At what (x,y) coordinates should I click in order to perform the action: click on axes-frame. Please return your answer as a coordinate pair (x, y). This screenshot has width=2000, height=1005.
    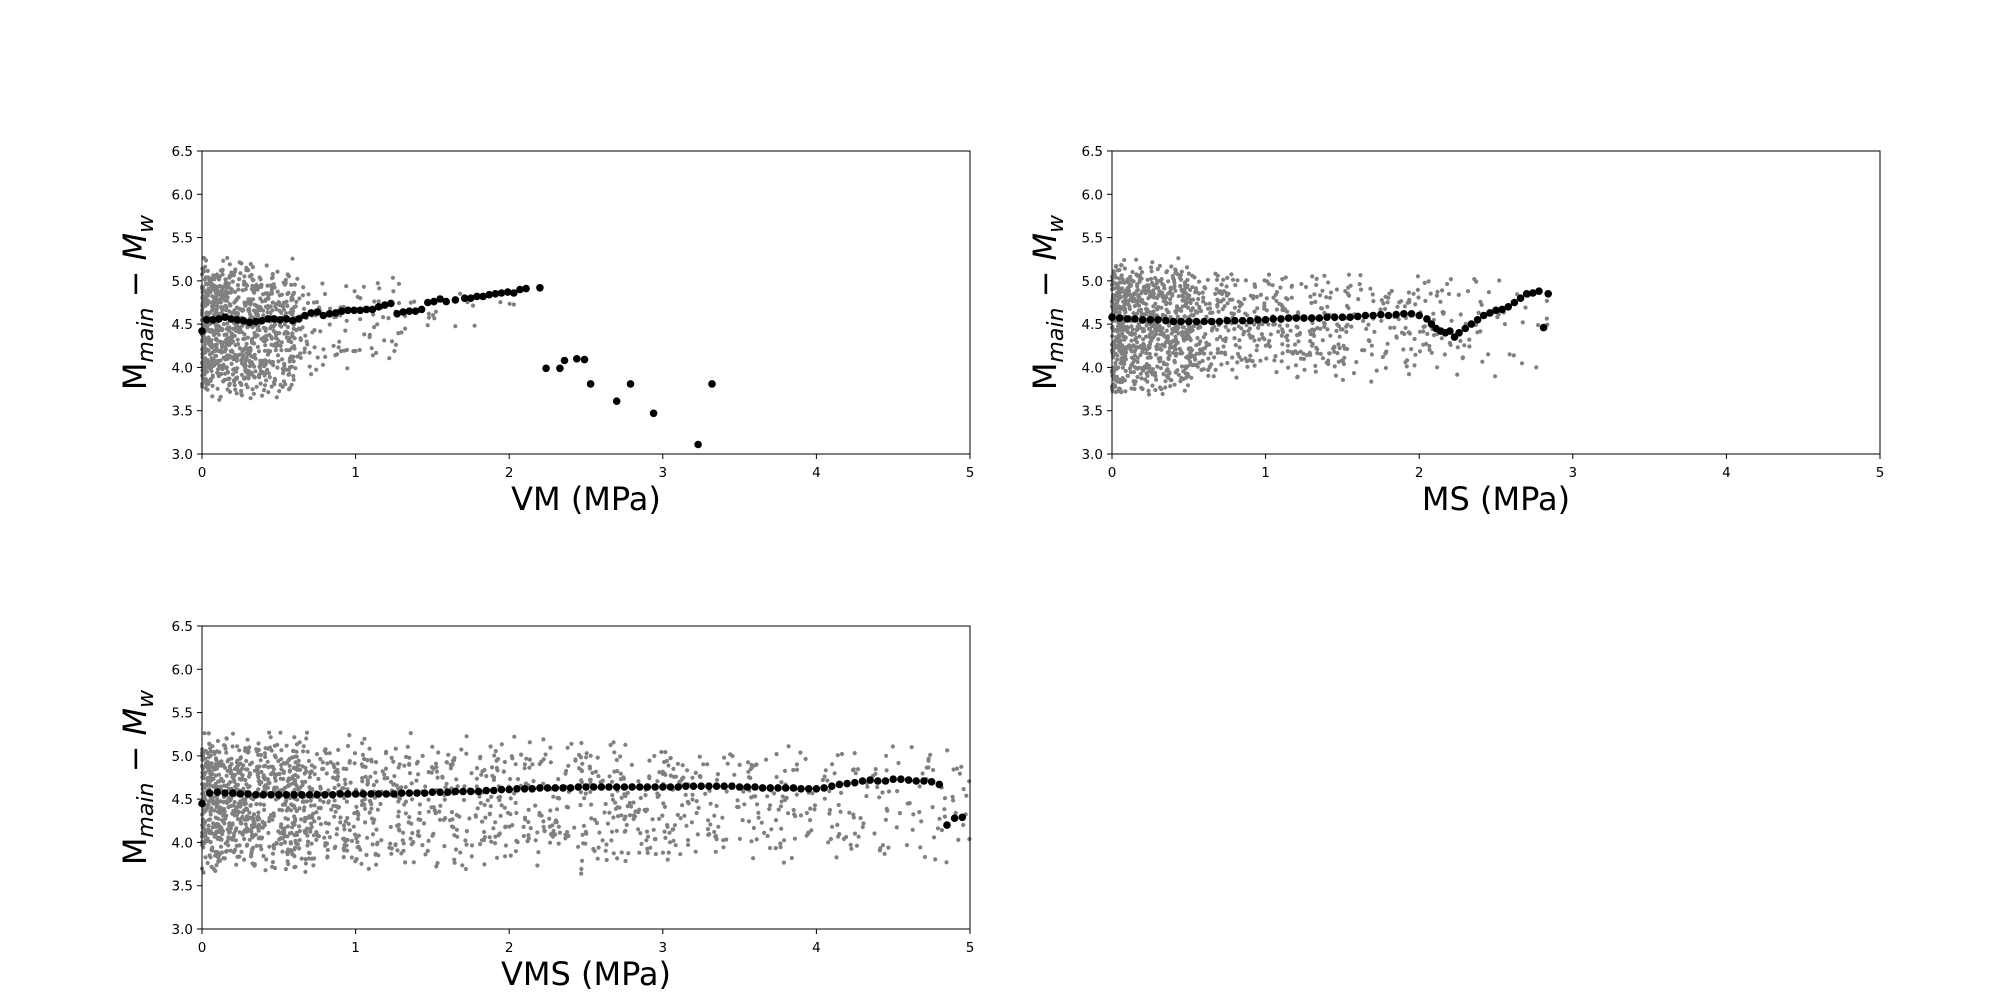
    Looking at the image, I should click on (586, 777).